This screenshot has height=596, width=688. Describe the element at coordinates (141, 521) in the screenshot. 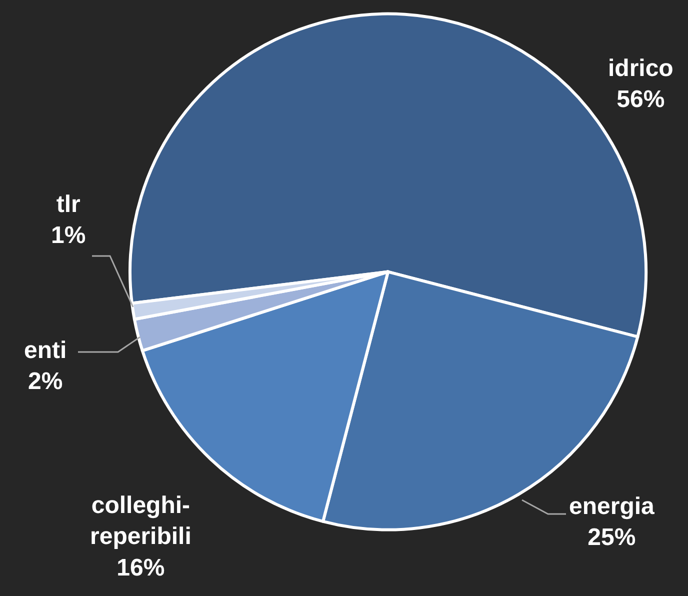

I see `slice-label: colleghi-reperibili` at that location.